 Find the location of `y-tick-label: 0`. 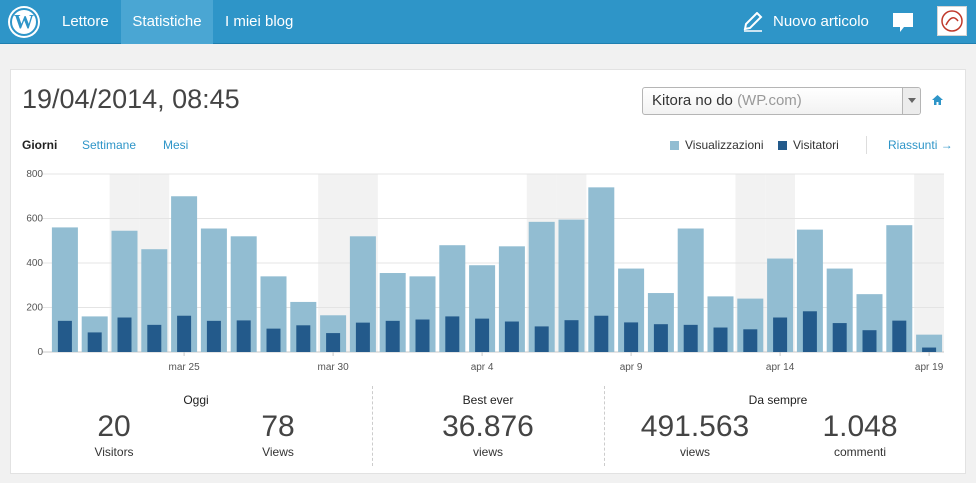

y-tick-label: 0 is located at coordinates (40, 352).